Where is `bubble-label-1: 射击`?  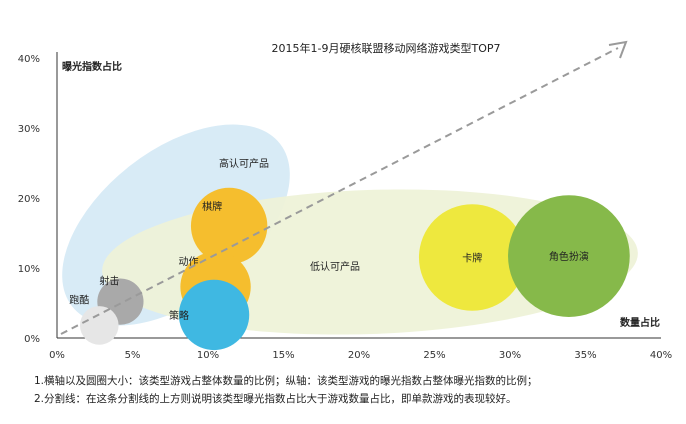 bubble-label-1: 射击 is located at coordinates (109, 282).